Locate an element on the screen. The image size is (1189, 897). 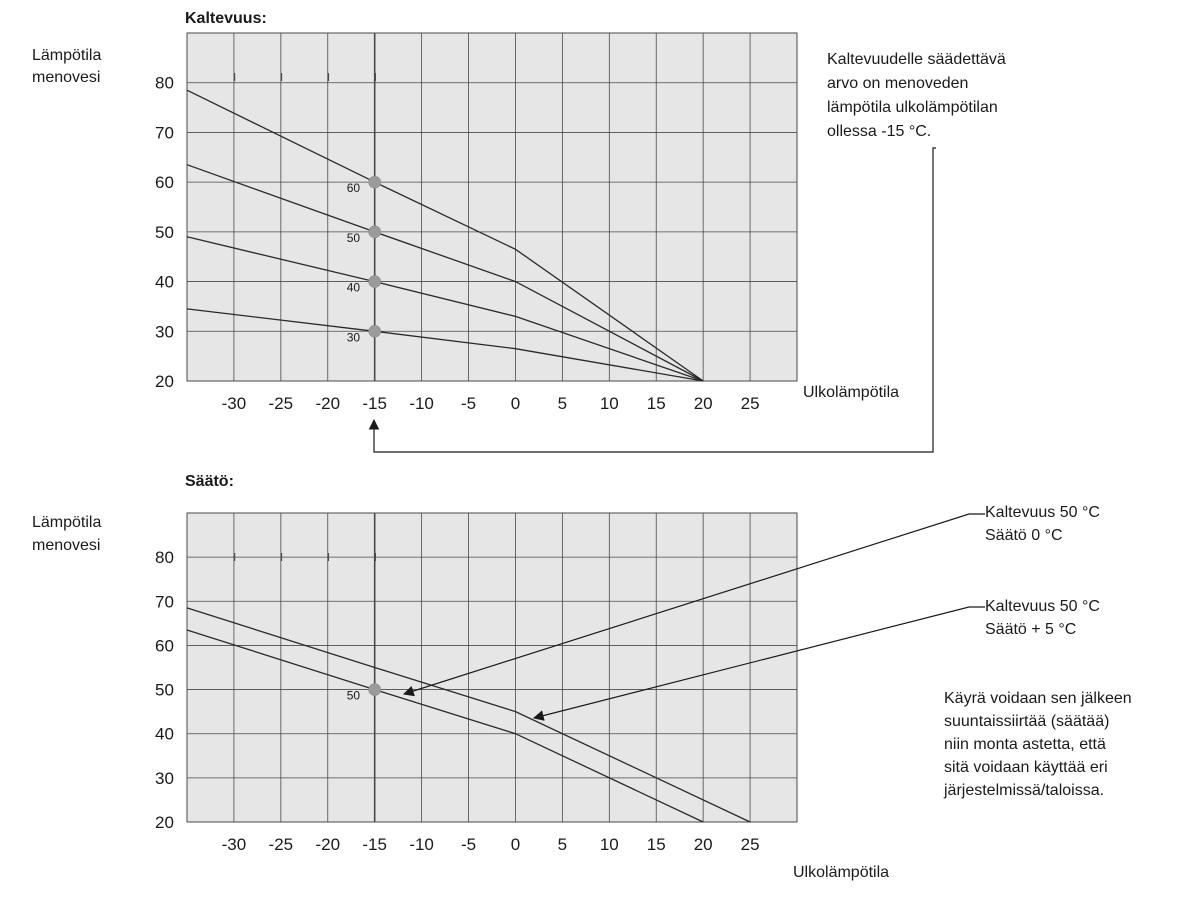
callout1-line2: Säätö 0 °C is located at coordinates (1024, 535).